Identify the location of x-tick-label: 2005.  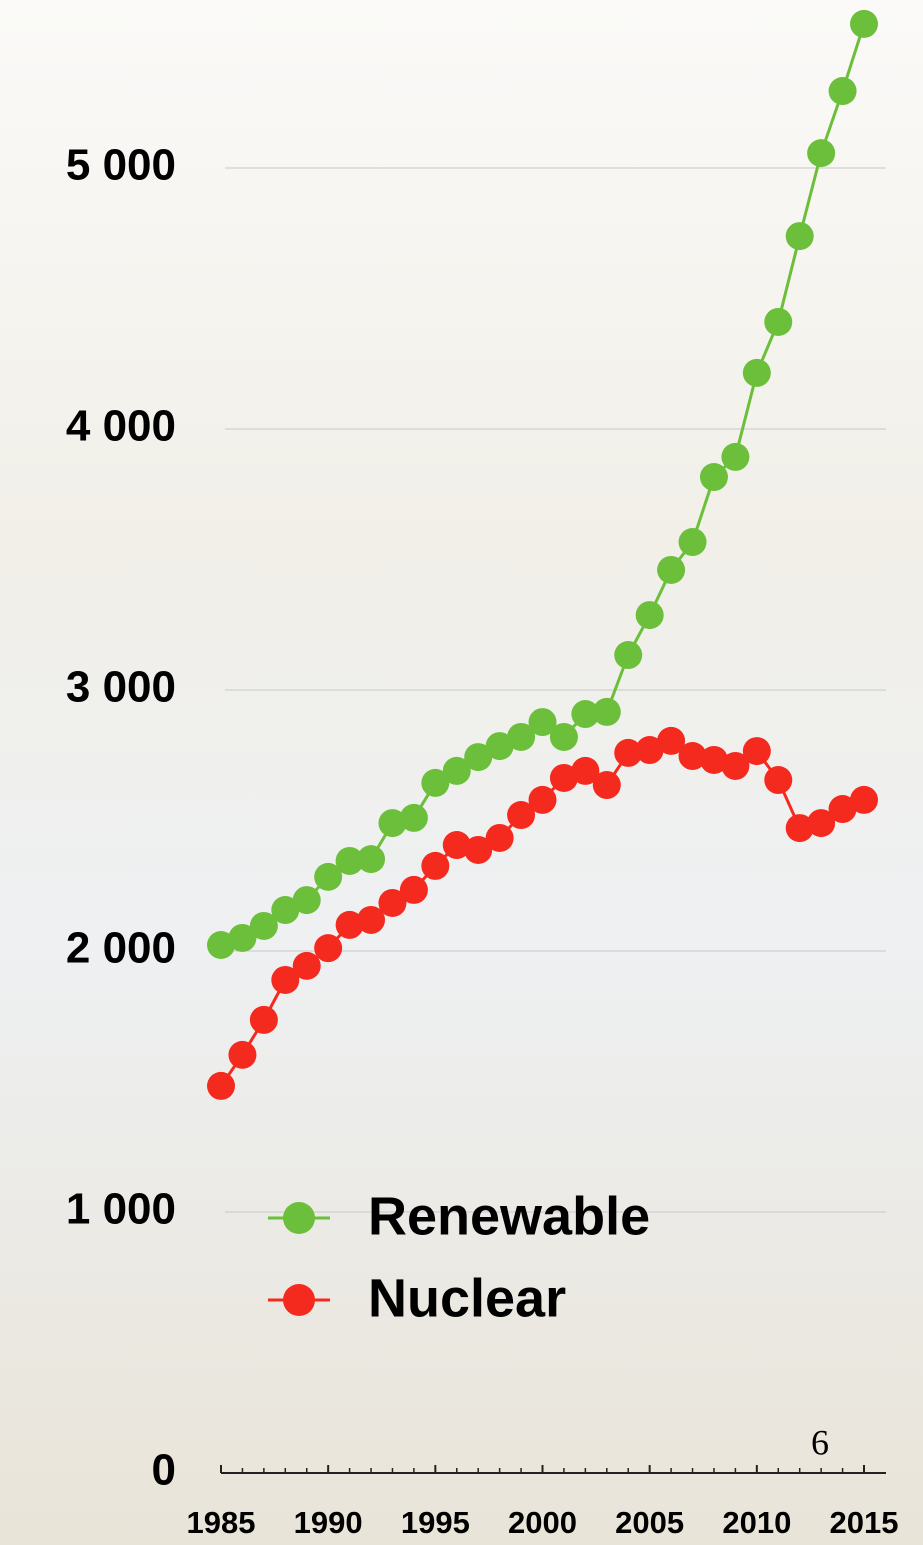
(649, 1522).